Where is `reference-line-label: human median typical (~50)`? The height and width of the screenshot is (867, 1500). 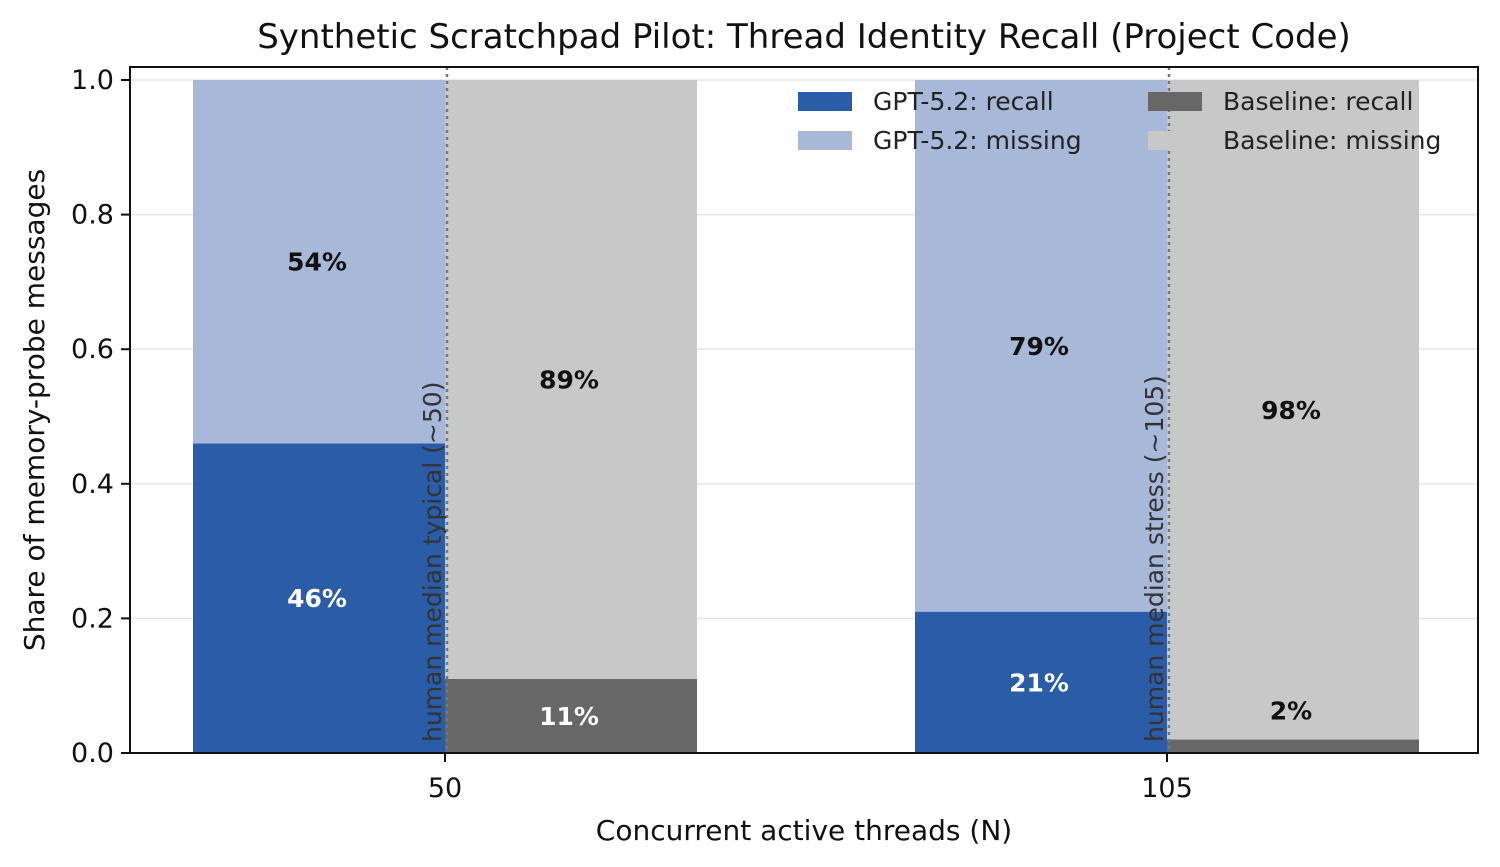
reference-line-label: human median typical (~50) is located at coordinates (432, 562).